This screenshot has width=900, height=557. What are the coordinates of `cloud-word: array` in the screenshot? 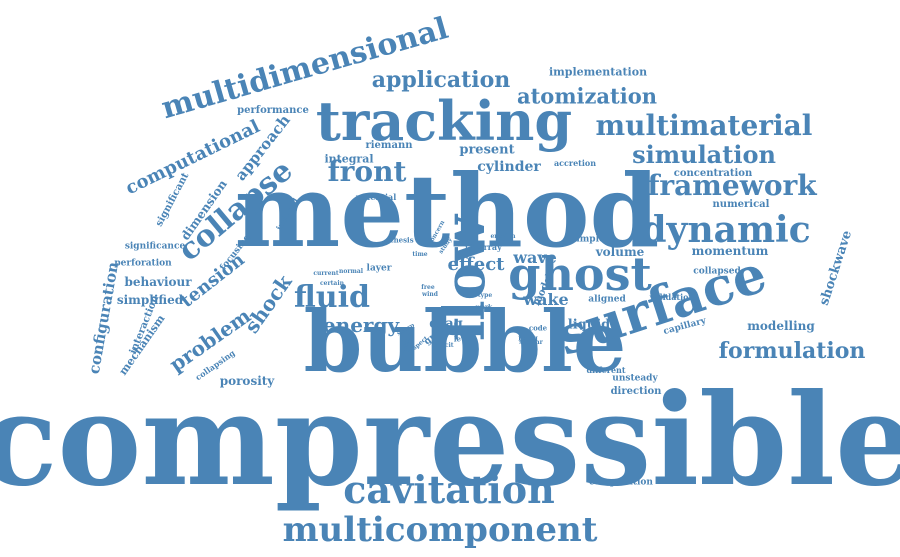 It's located at (490, 247).